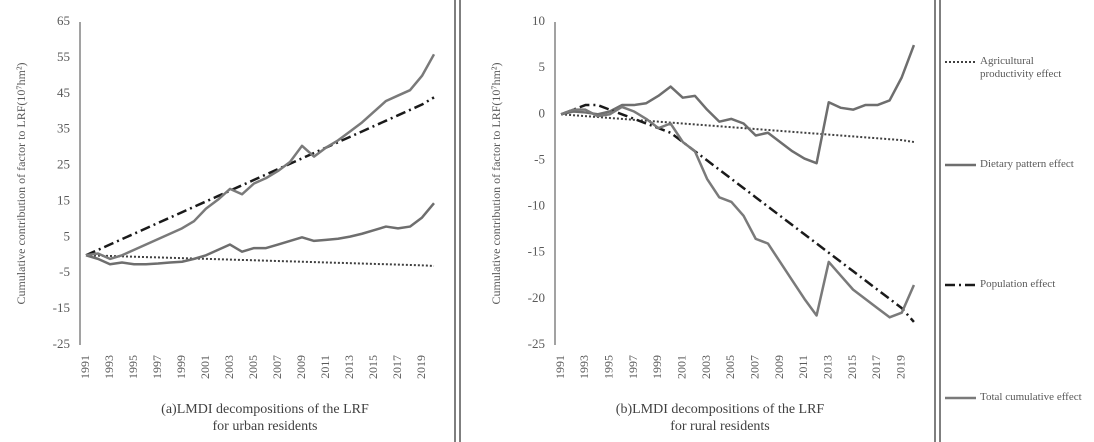 The image size is (1094, 442). What do you see at coordinates (1021, 67) in the screenshot?
I see `legend-label: Agricultural productivity effect` at bounding box center [1021, 67].